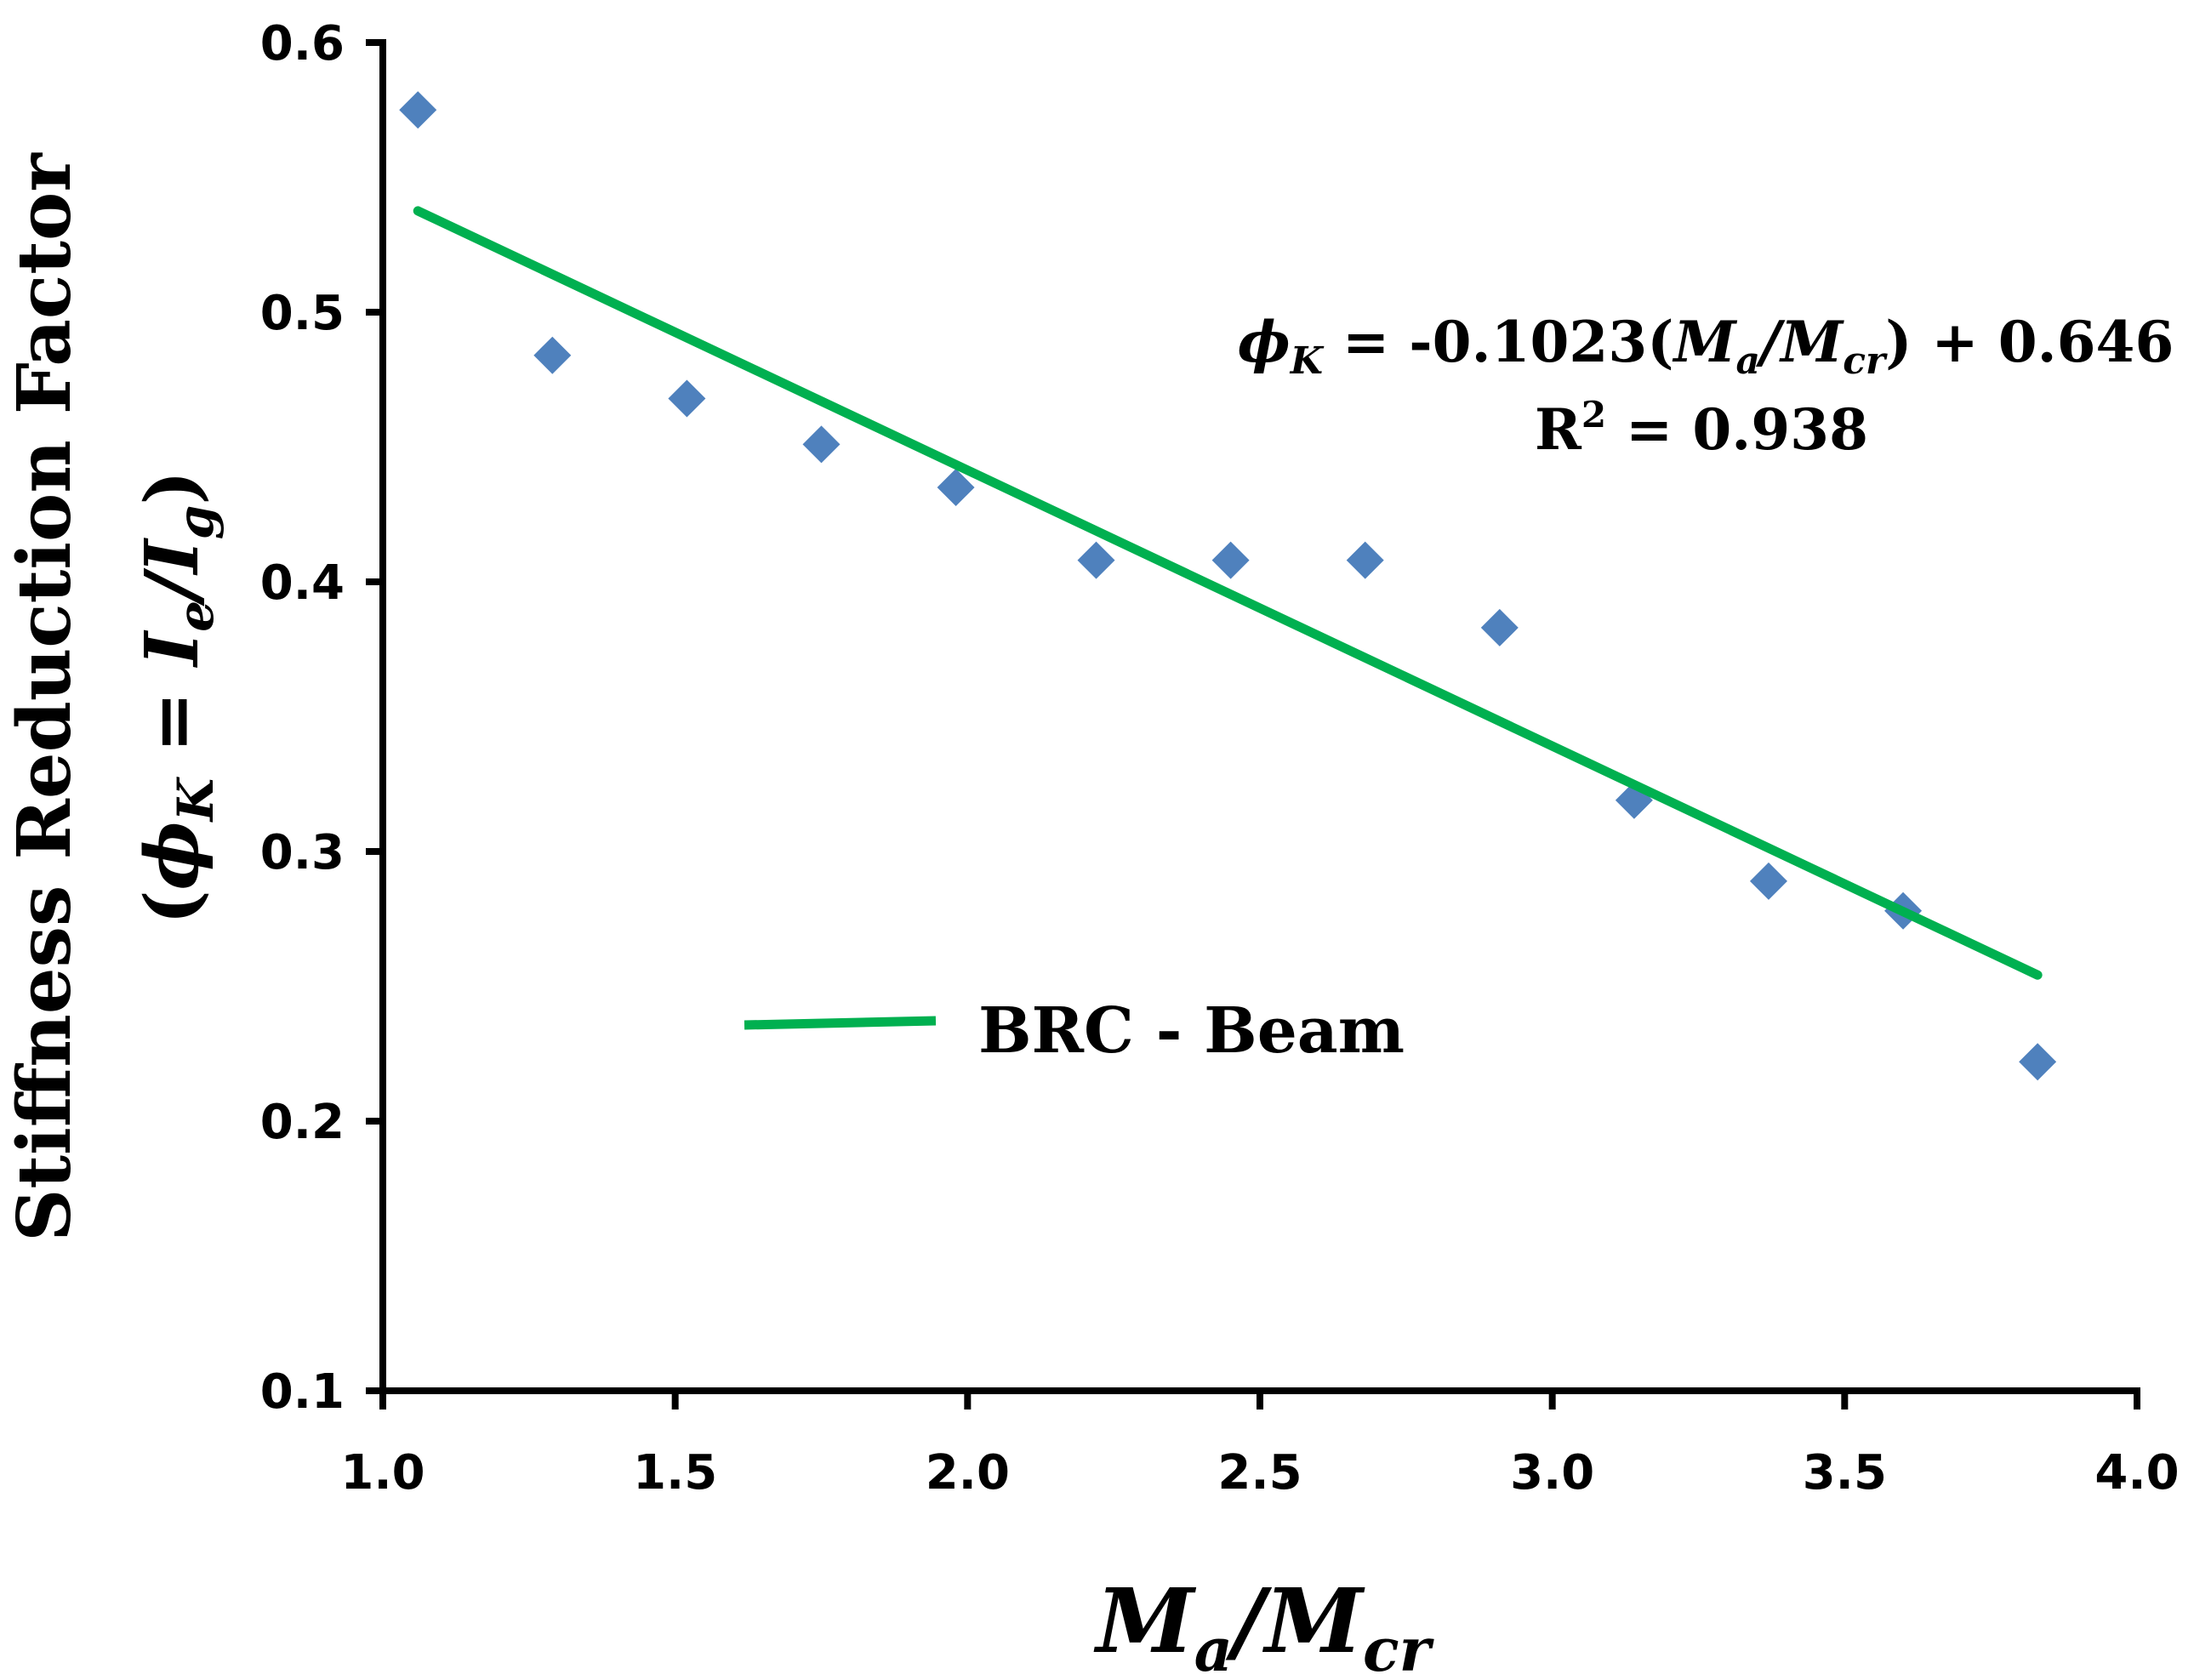 The image size is (2194, 1680). Describe the element at coordinates (172, 855) in the screenshot. I see `y-title-phi: ϕ` at that location.